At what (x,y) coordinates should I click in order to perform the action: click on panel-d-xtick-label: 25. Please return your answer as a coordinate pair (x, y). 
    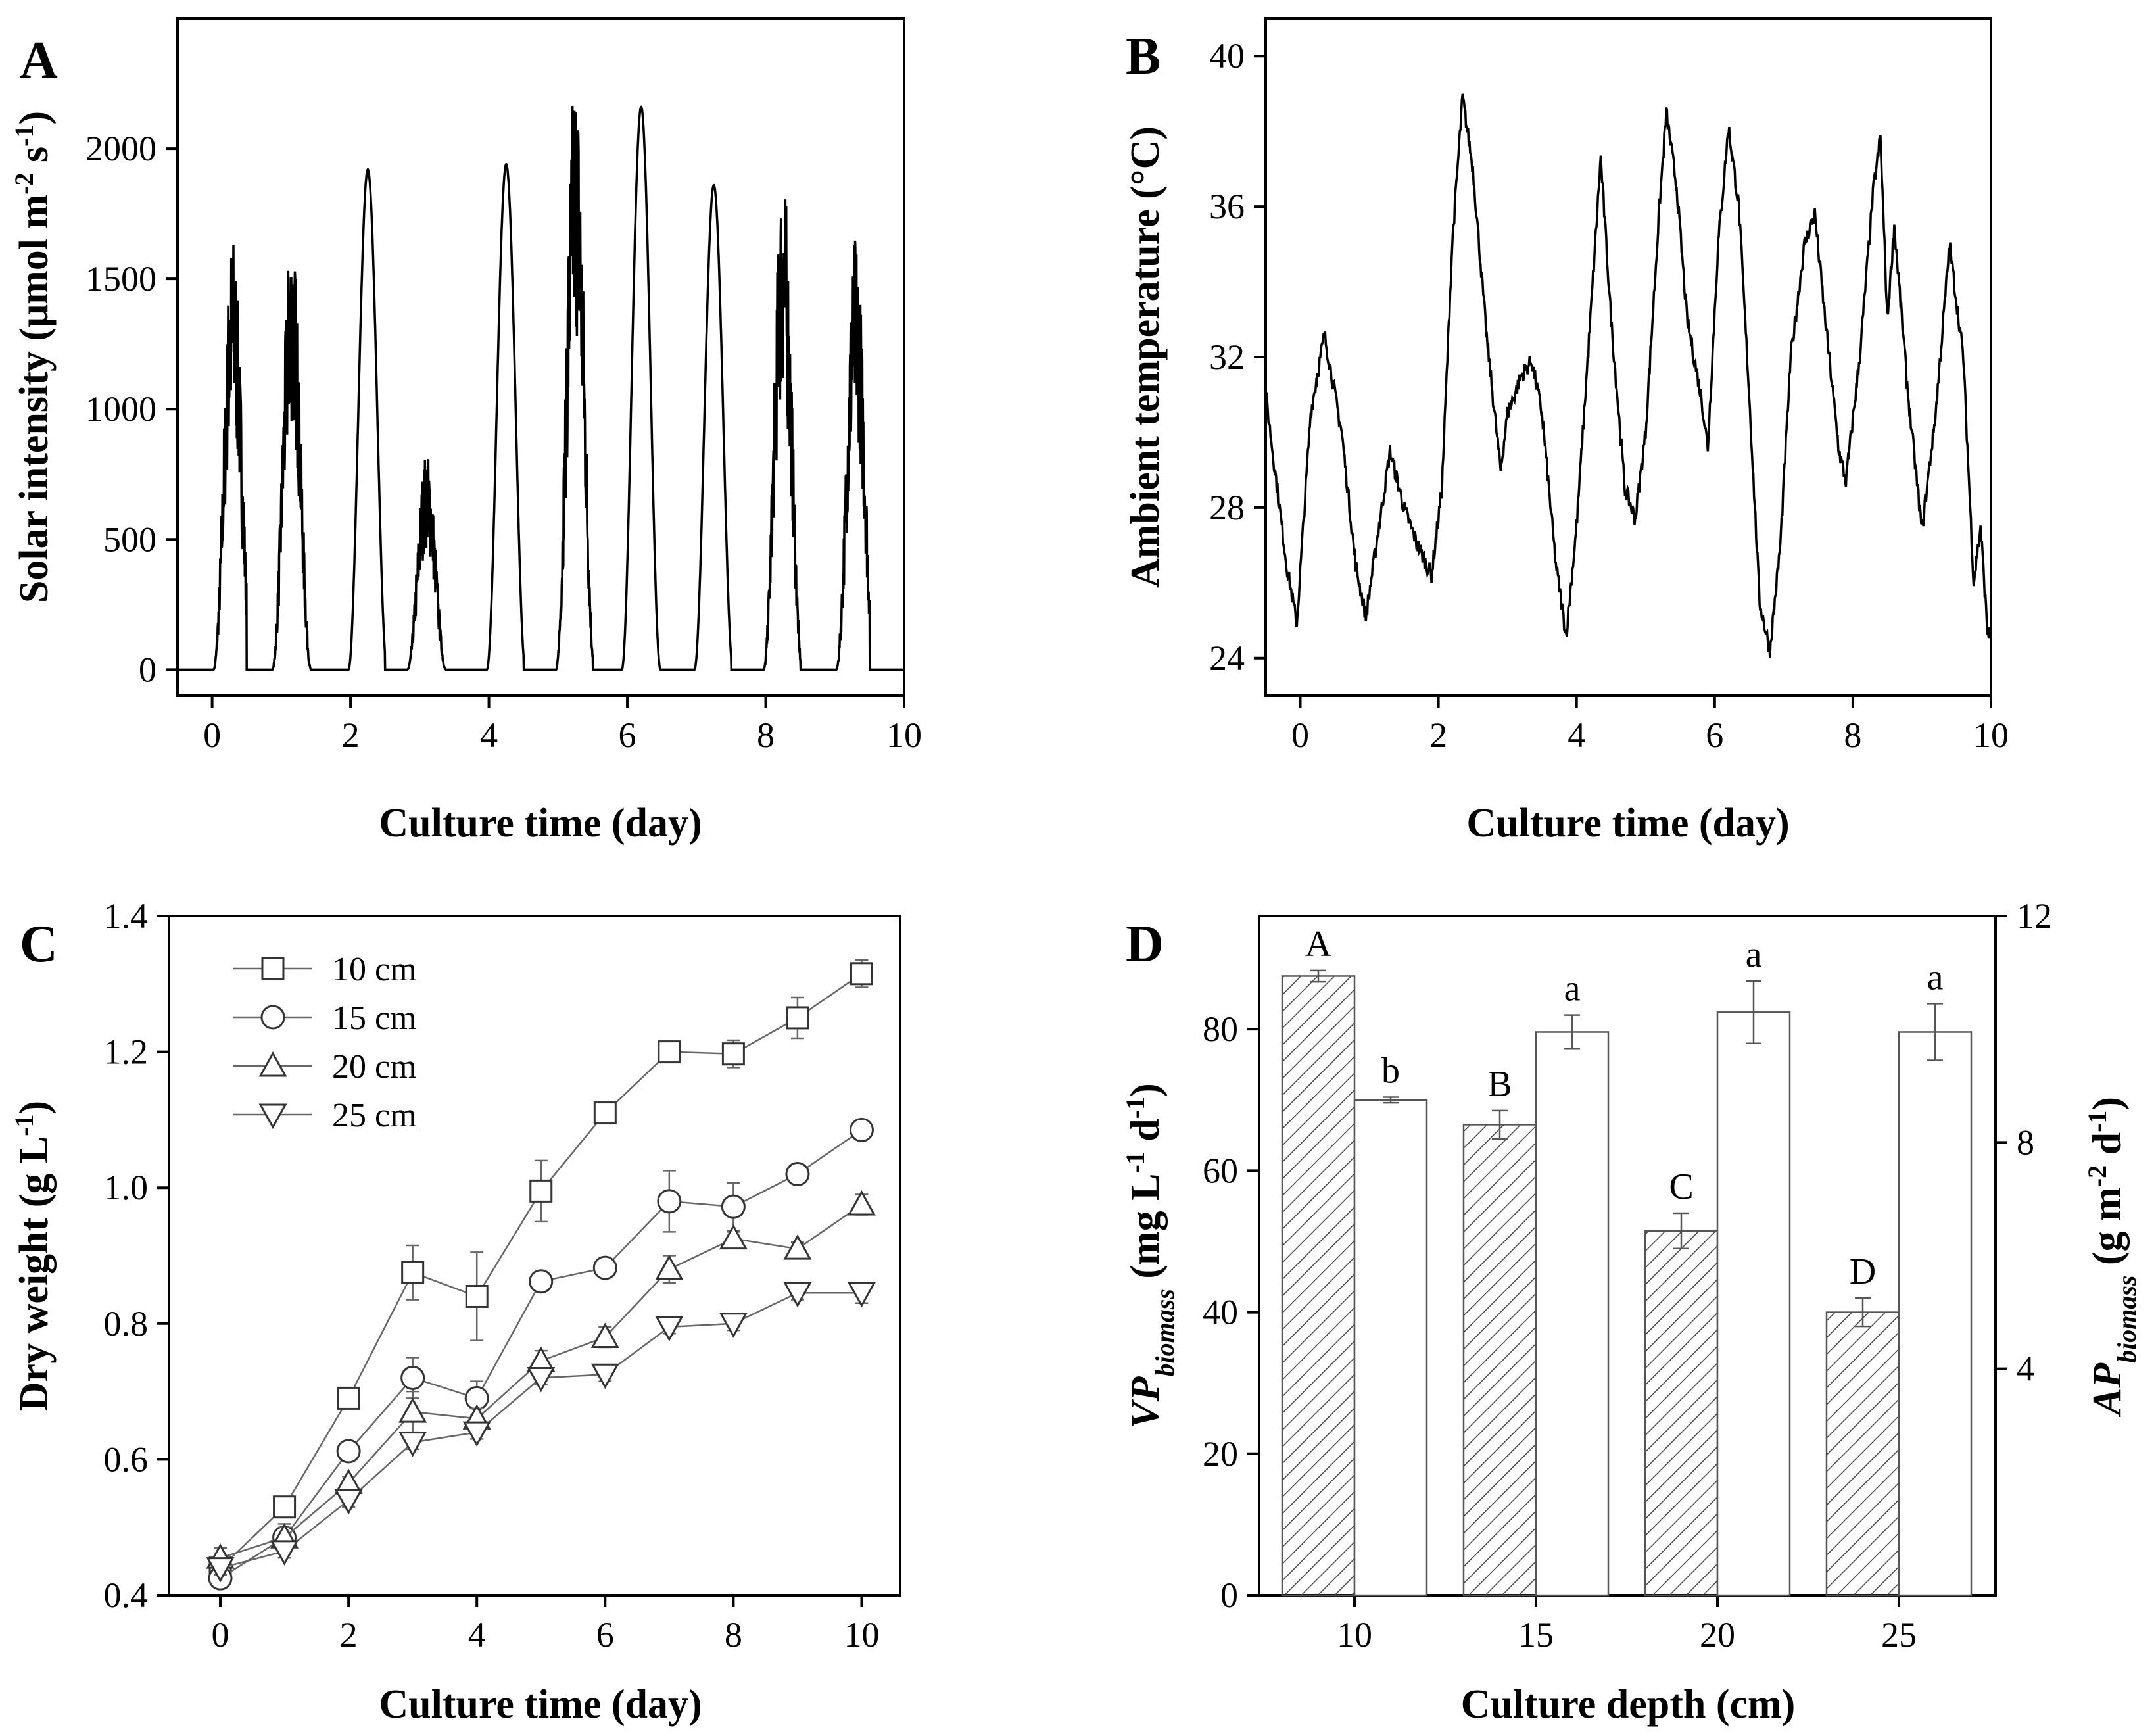
    Looking at the image, I should click on (1899, 1635).